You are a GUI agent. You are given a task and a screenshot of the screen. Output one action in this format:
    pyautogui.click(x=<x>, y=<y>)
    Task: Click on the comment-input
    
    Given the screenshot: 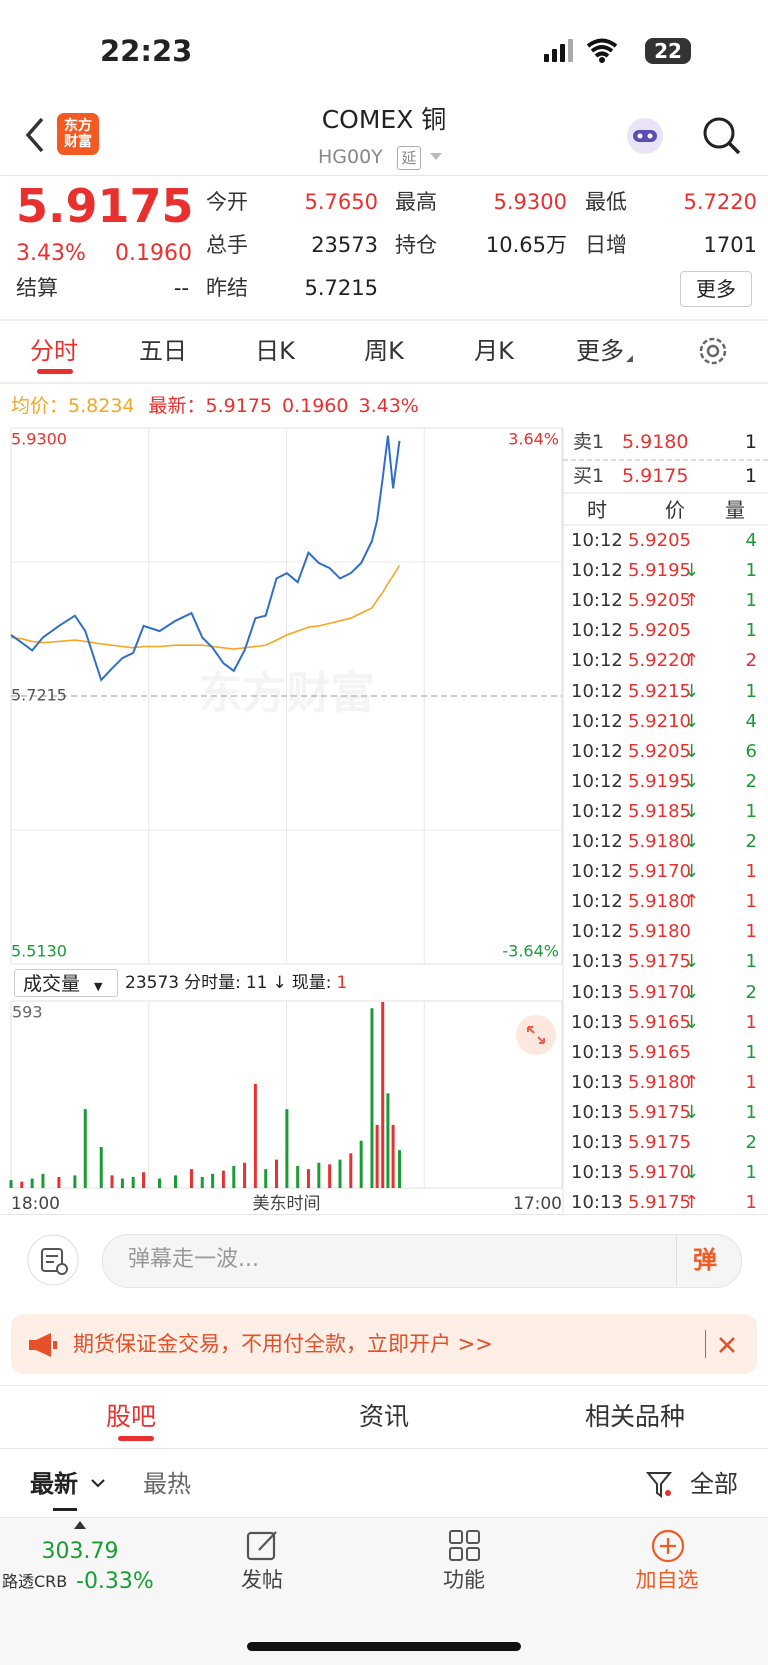 What is the action you would take?
    pyautogui.click(x=422, y=1261)
    